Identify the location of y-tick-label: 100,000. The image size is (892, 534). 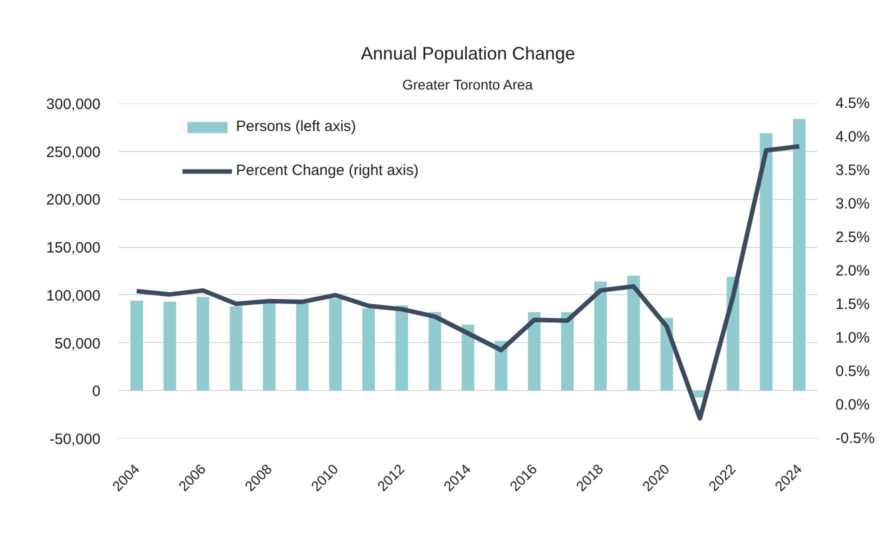
(73, 295).